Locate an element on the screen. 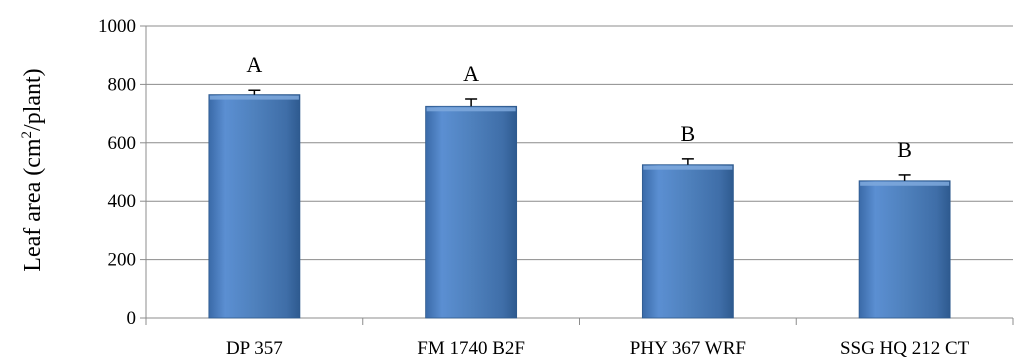 The width and height of the screenshot is (1020, 360). y-tick-label: 0 is located at coordinates (132, 318).